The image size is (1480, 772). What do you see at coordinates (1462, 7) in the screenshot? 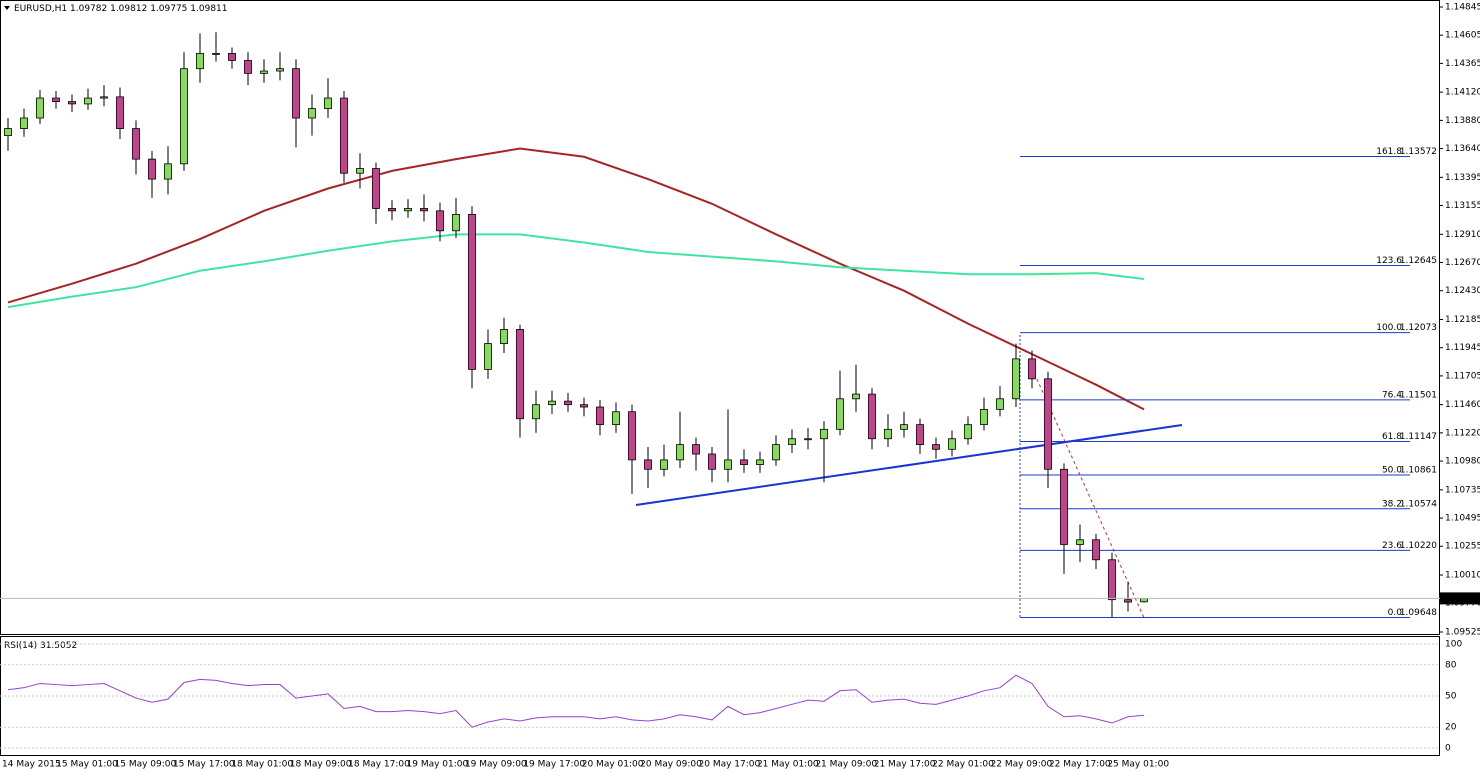
I see `y-tick-label: 1.14845` at bounding box center [1462, 7].